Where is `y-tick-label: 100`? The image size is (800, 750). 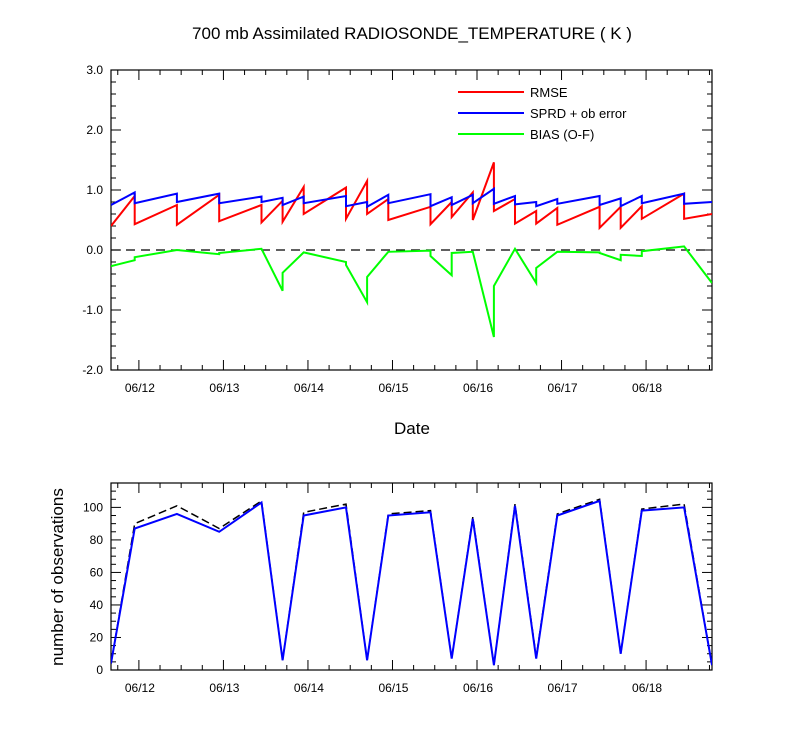
y-tick-label: 100 is located at coordinates (93, 507).